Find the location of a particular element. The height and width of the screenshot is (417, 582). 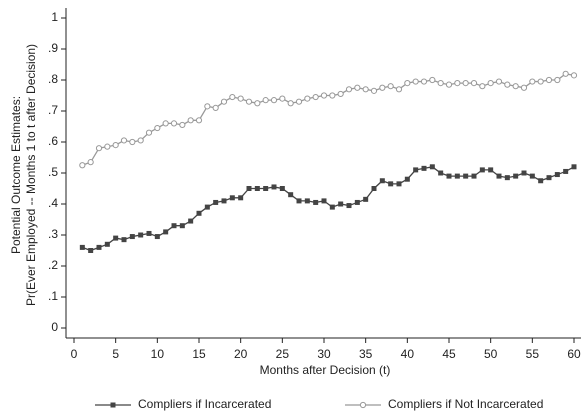

y-tick-label: .4 is located at coordinates (53, 203).